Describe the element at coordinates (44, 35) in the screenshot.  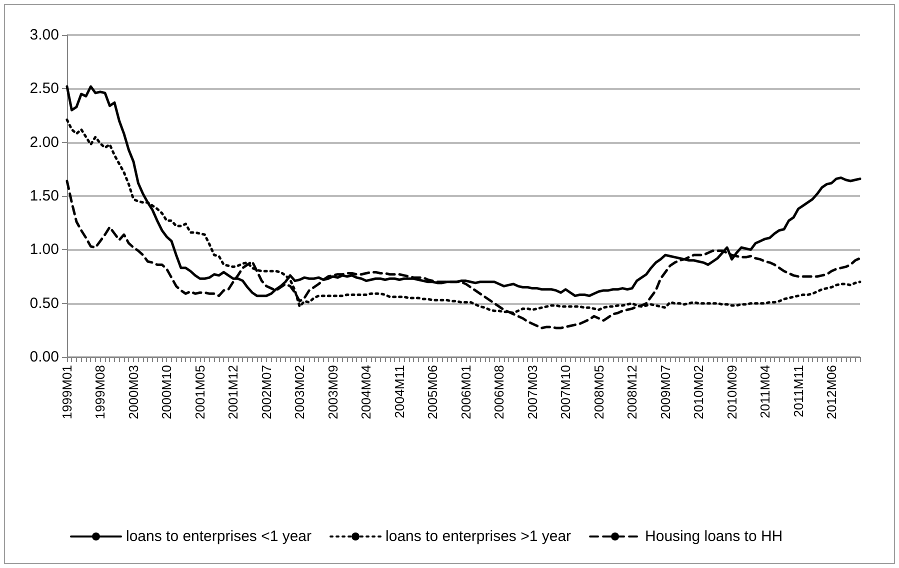
I see `y-tick-label: 3.00` at that location.